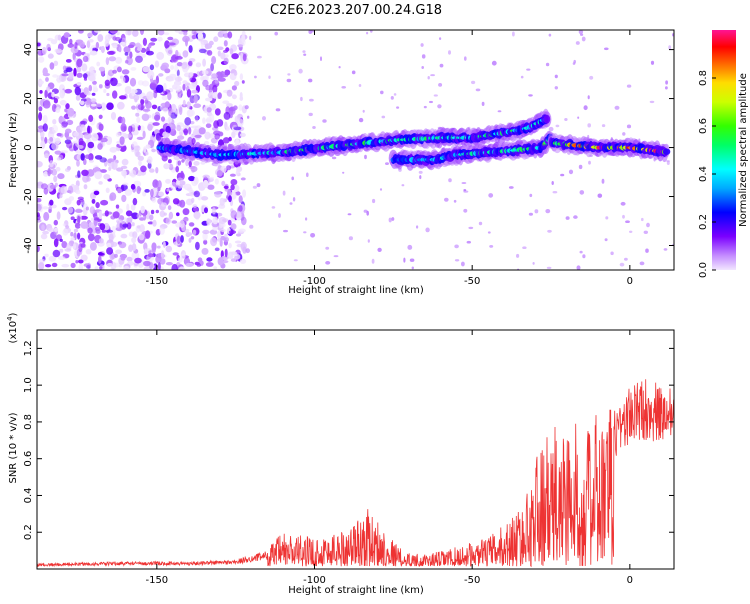 Image resolution: width=750 pixels, height=604 pixels. Describe the element at coordinates (28, 496) in the screenshot. I see `snr-y-tick-label: 0.4` at that location.